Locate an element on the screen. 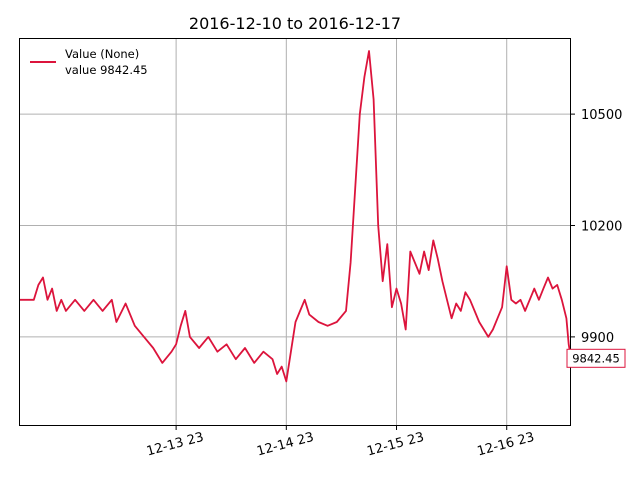 This screenshot has width=640, height=480. y-tick-label: 10500 is located at coordinates (601, 115).